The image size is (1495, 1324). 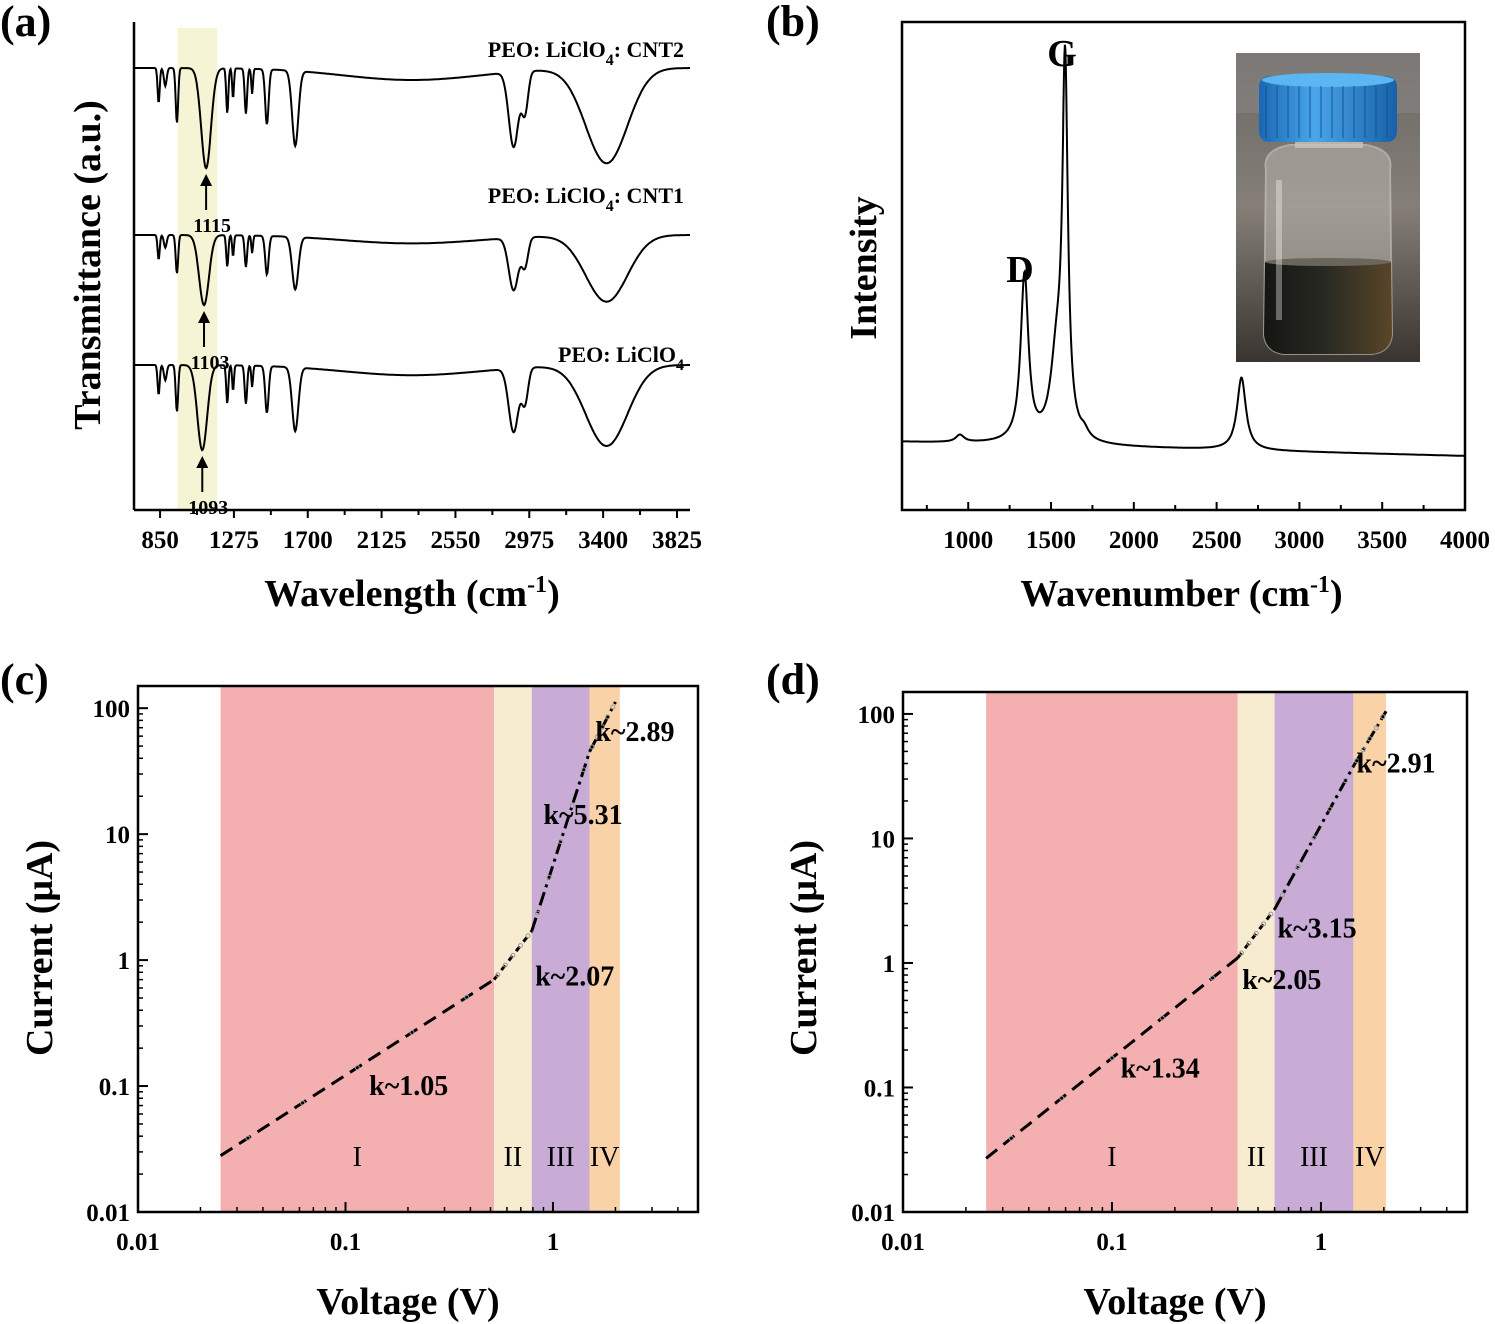 I want to click on slope-label-3: k~5.31, so click(x=582, y=815).